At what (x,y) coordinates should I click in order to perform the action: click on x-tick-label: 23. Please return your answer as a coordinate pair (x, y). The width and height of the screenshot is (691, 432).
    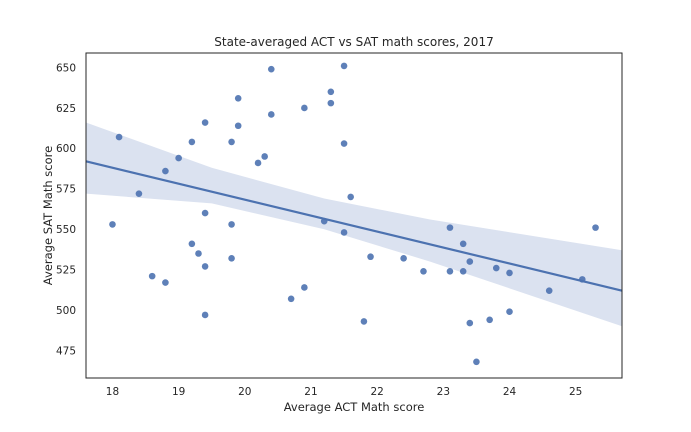
    Looking at the image, I should click on (443, 392).